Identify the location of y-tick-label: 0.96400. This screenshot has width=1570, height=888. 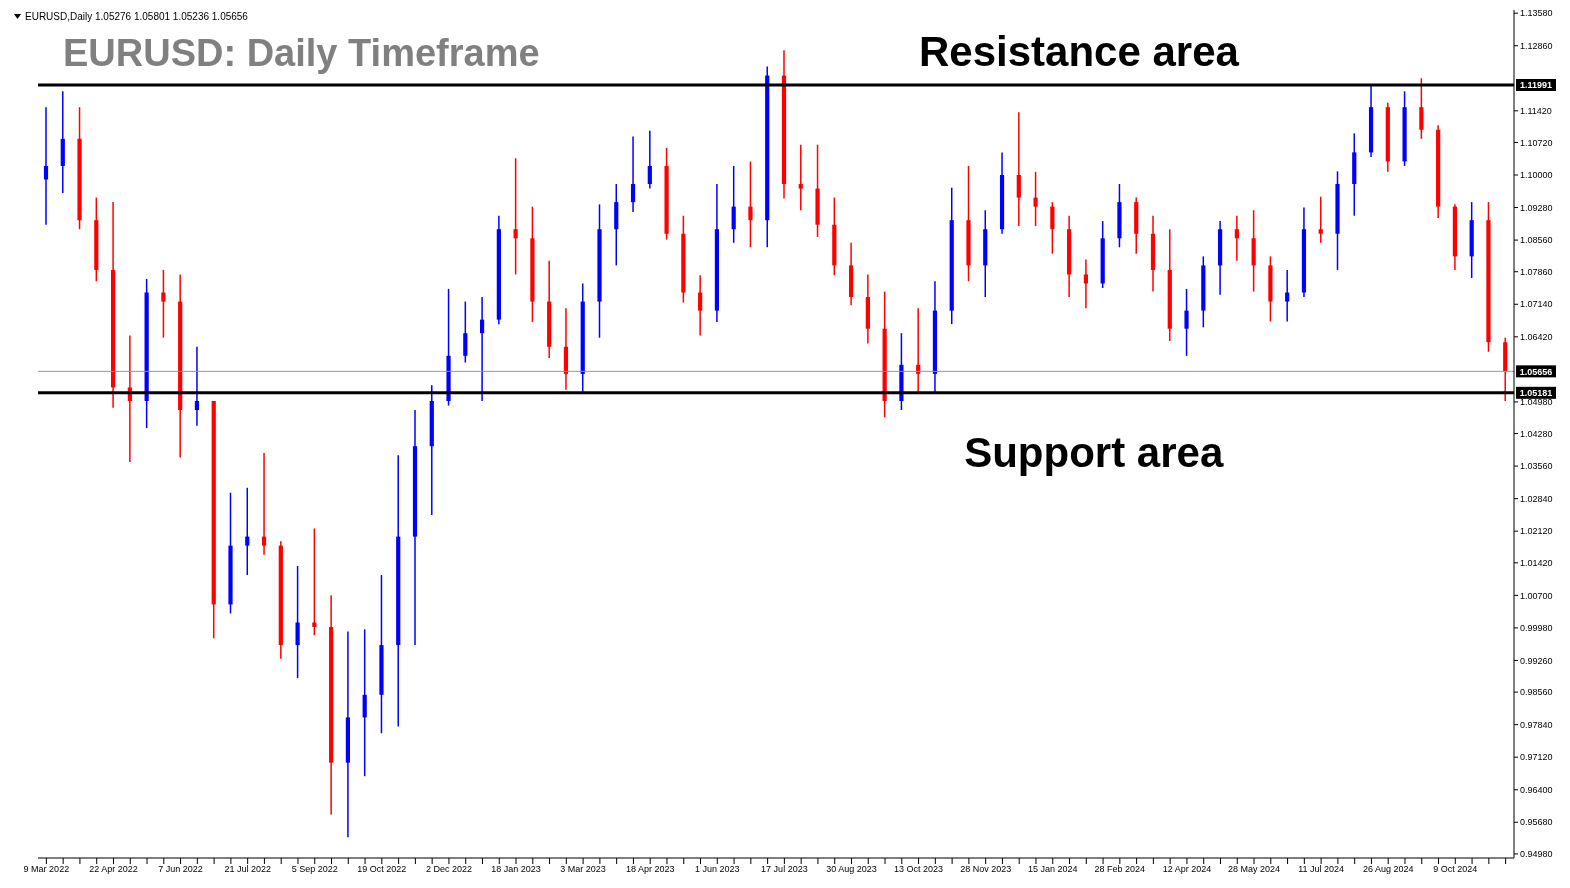
(1536, 789).